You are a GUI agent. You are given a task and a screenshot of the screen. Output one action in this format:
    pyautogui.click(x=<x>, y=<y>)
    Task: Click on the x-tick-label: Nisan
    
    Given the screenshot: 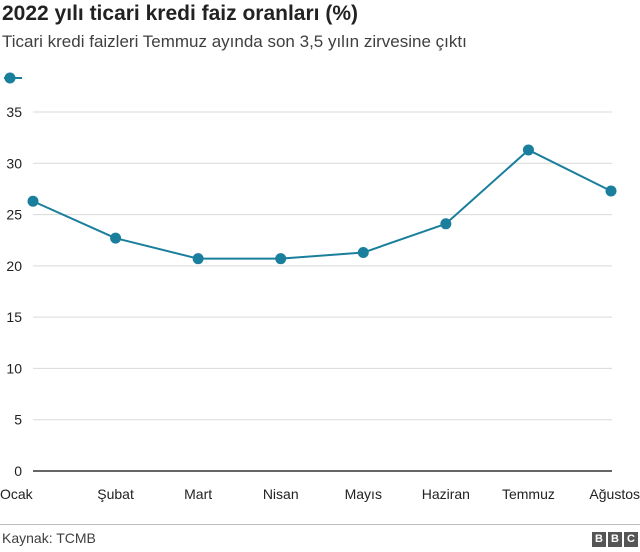 What is the action you would take?
    pyautogui.click(x=281, y=494)
    